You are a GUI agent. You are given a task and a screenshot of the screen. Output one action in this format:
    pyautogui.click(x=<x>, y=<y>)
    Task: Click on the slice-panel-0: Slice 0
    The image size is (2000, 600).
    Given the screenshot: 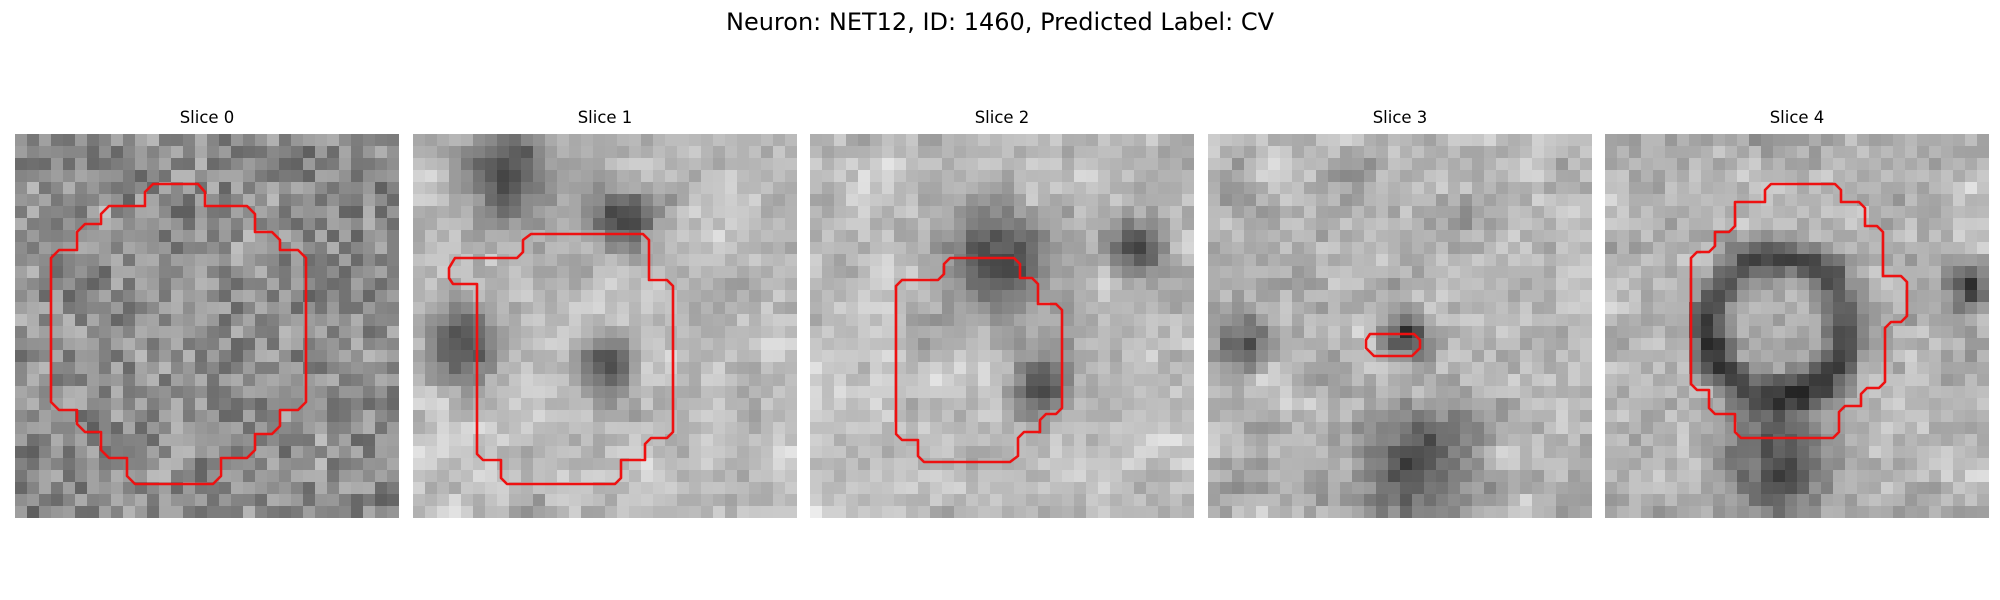 What is the action you would take?
    pyautogui.click(x=207, y=314)
    